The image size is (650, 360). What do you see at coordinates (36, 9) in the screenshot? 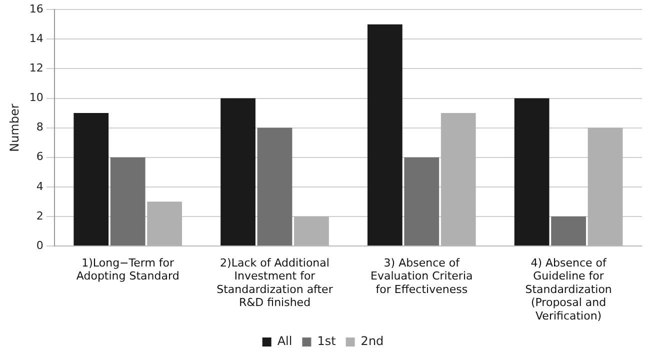
I see `y-tick-label: 16` at bounding box center [36, 9].